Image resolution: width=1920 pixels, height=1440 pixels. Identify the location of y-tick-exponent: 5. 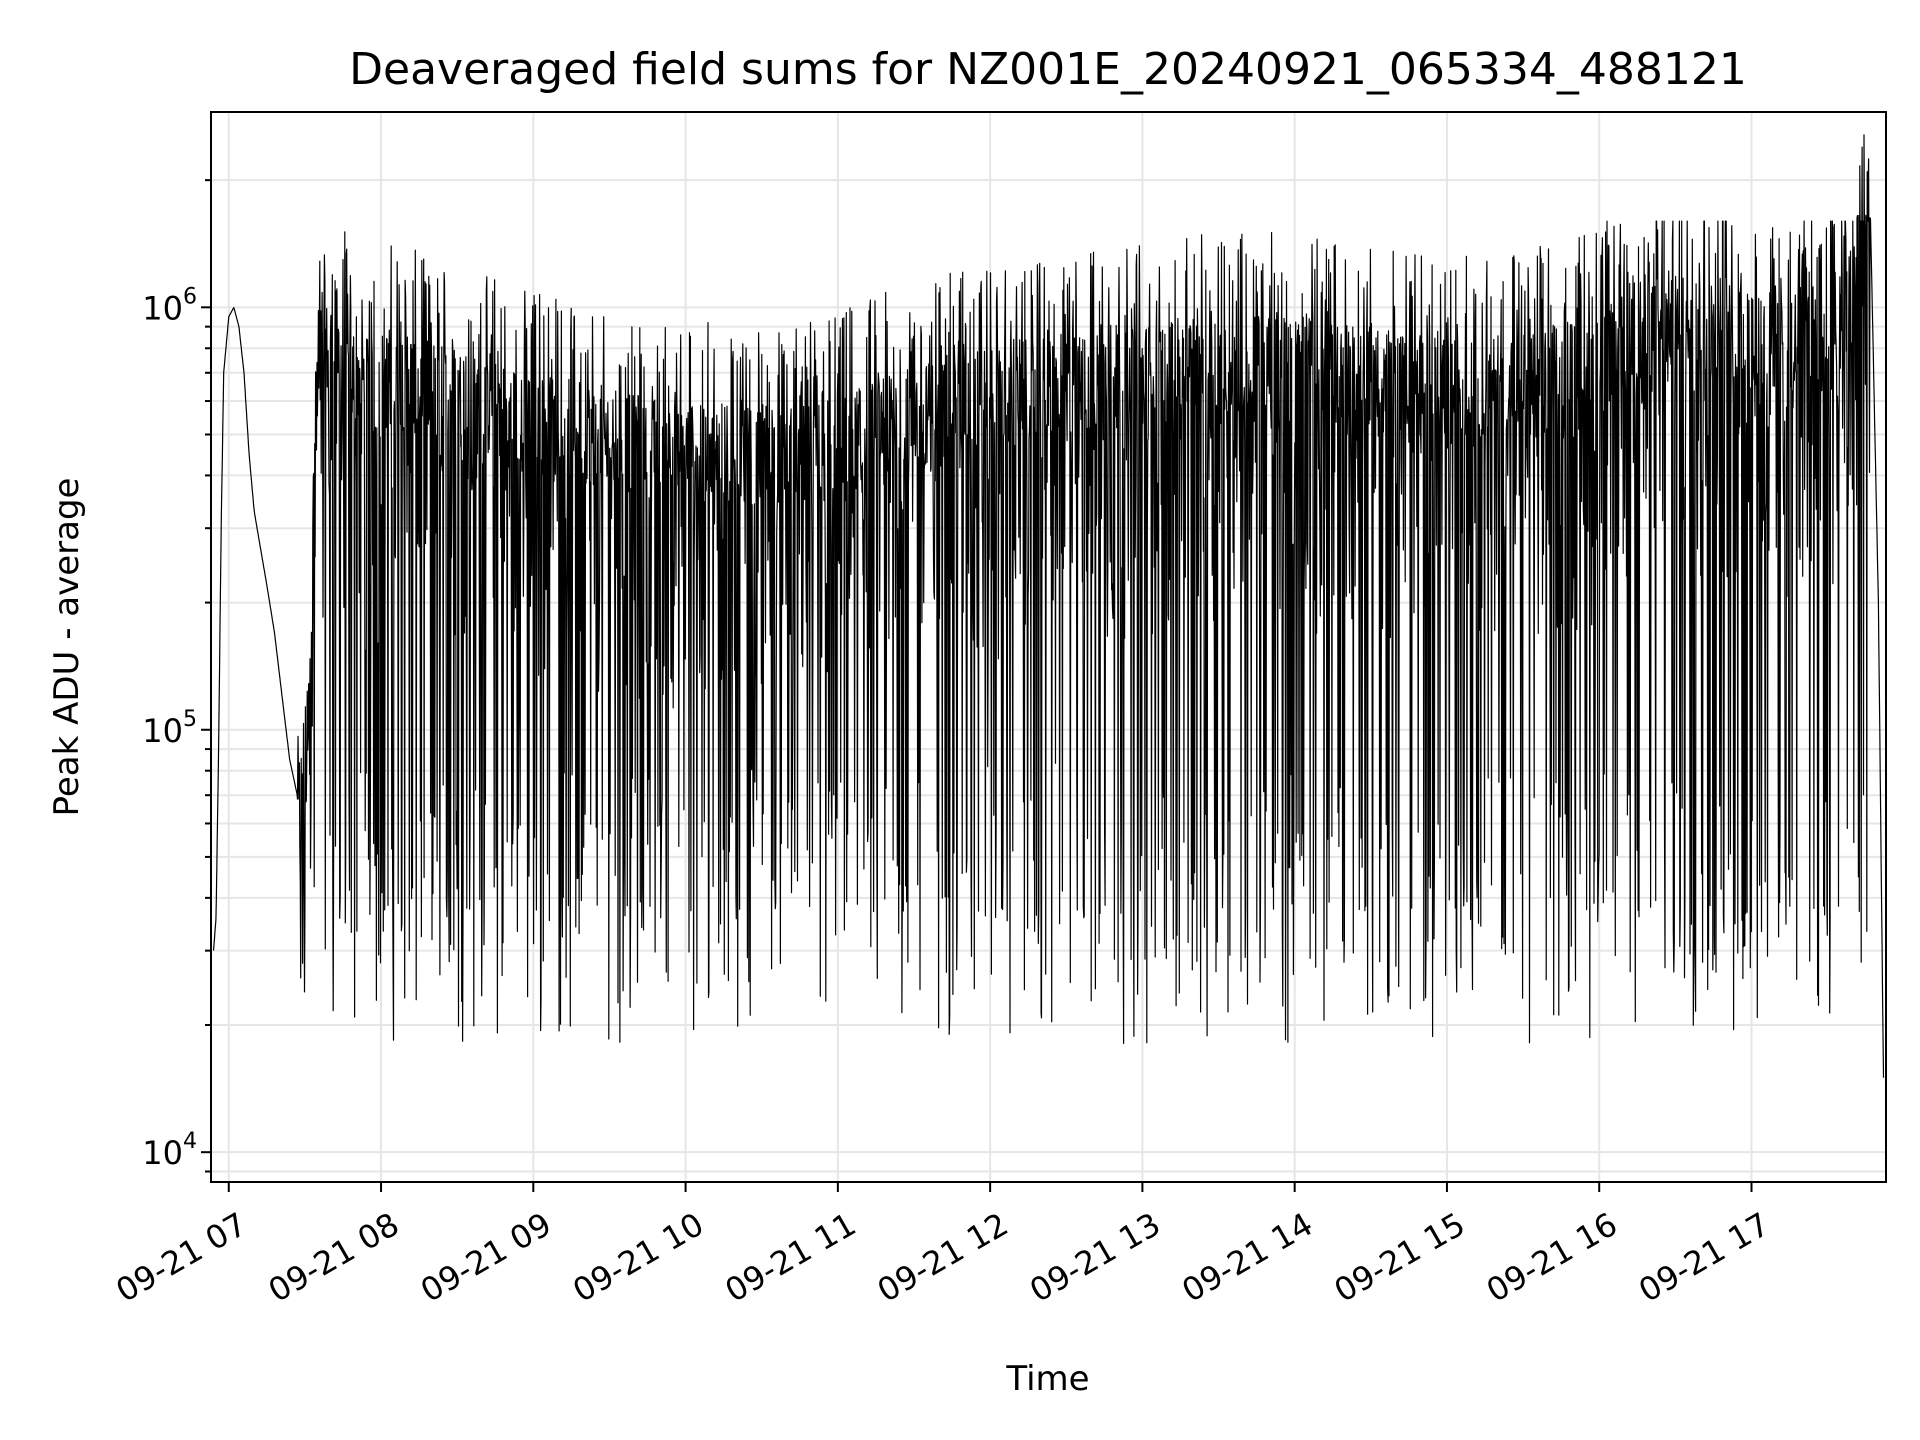
(190, 719).